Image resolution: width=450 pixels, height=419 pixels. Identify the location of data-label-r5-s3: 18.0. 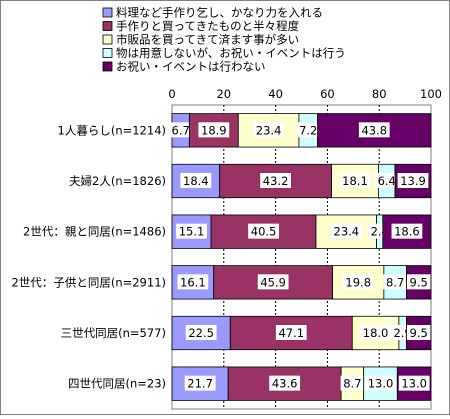
(376, 333).